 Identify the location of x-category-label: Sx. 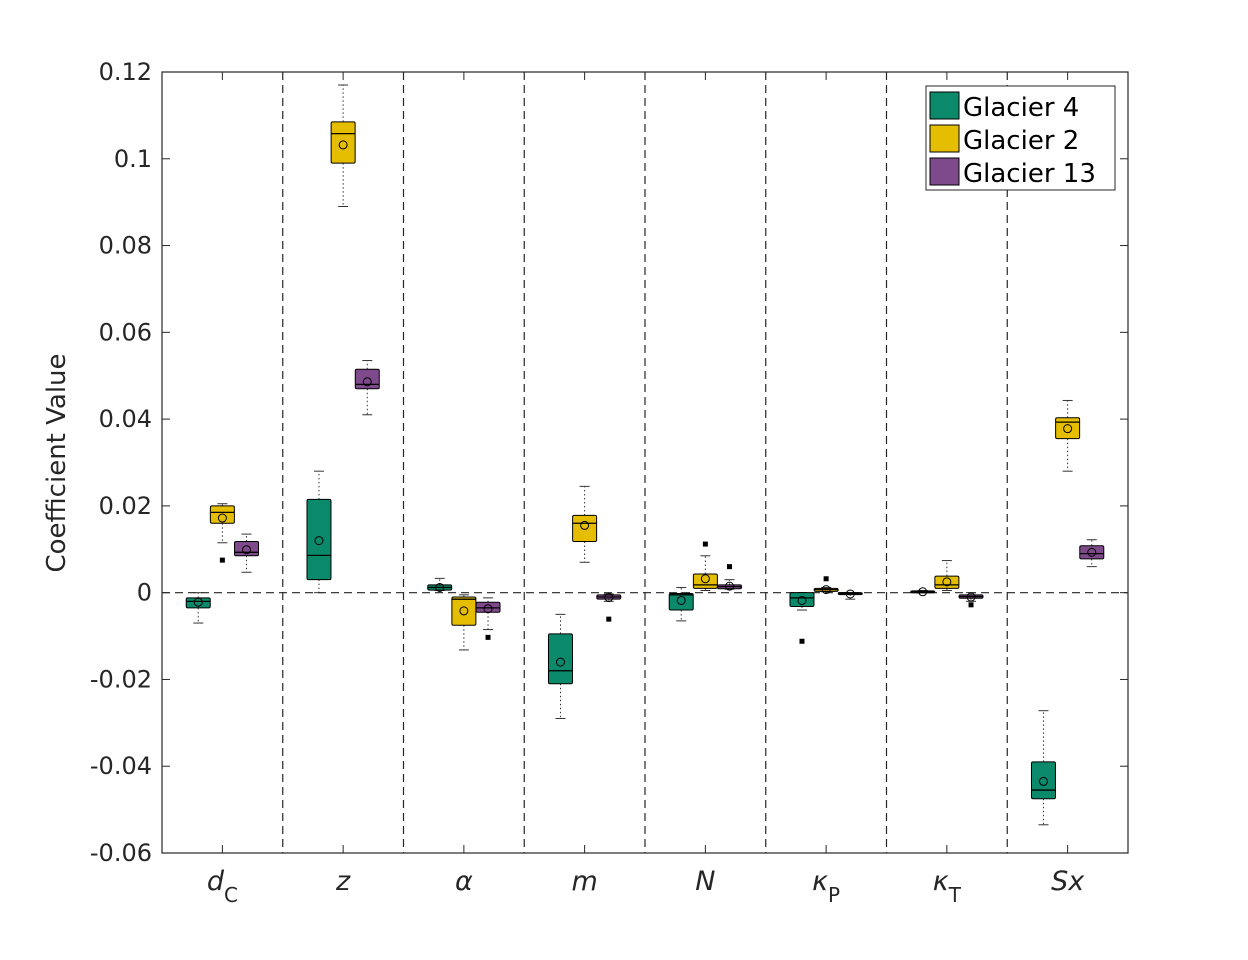
(1068, 881).